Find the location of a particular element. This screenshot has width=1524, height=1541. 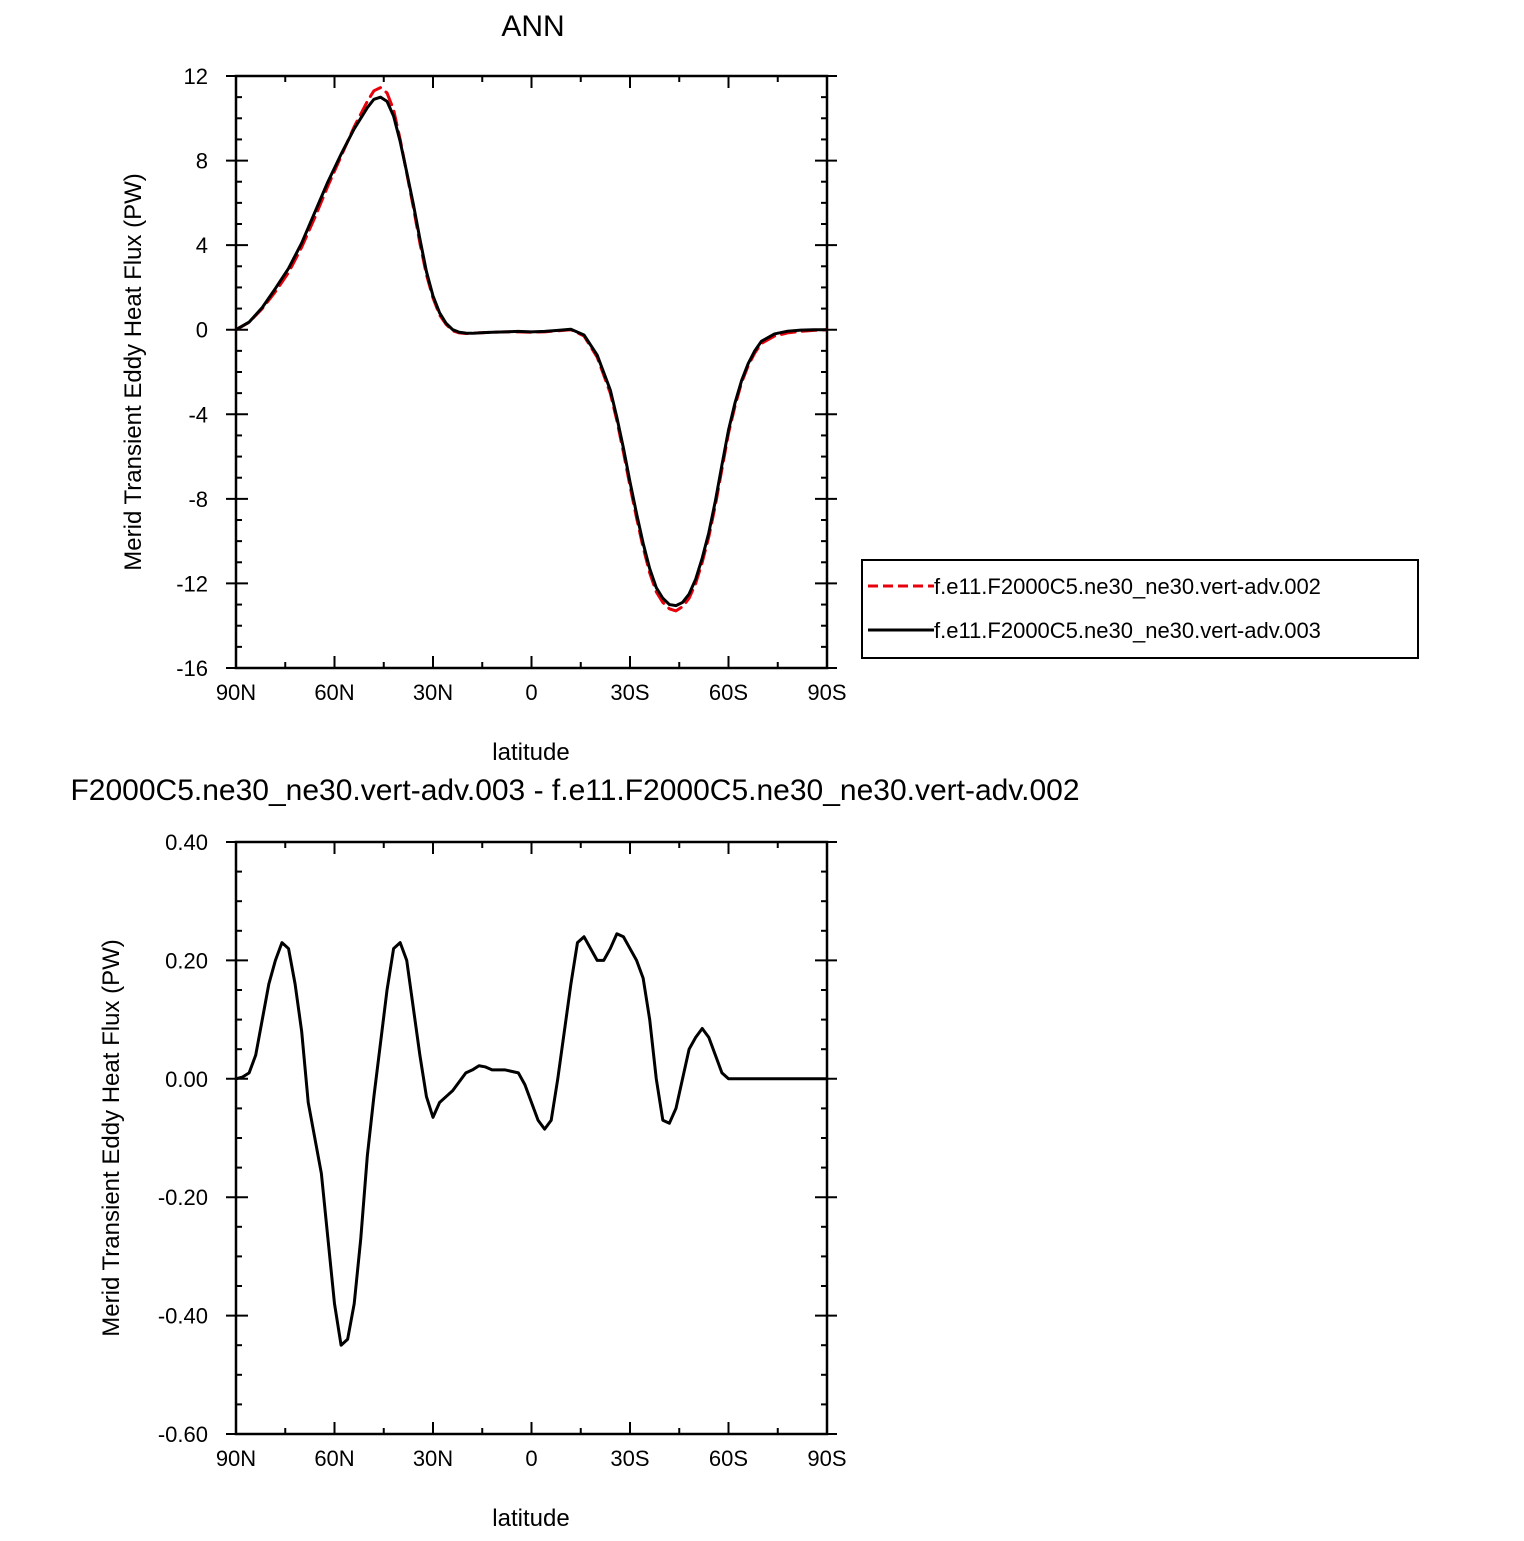

bottom-ytick-label: 0.20 is located at coordinates (186, 960).